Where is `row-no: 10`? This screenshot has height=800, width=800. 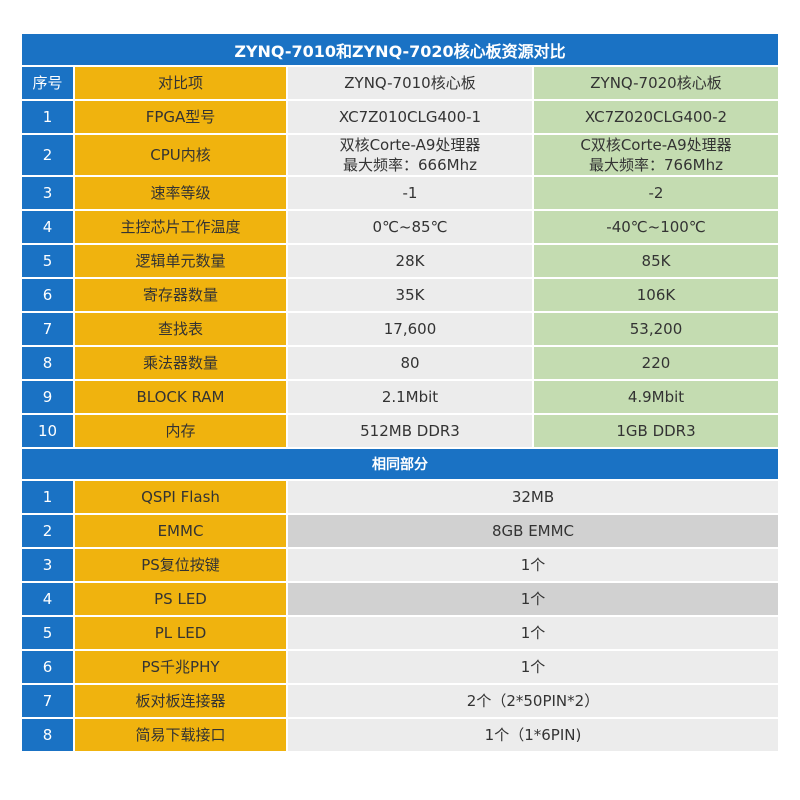 row-no: 10 is located at coordinates (47, 431).